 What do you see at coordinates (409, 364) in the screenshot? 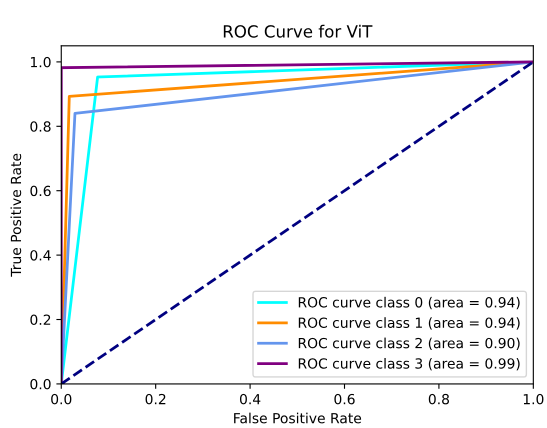
I see `legend-label: ROC curve class 3 (area = 0.99)` at bounding box center [409, 364].